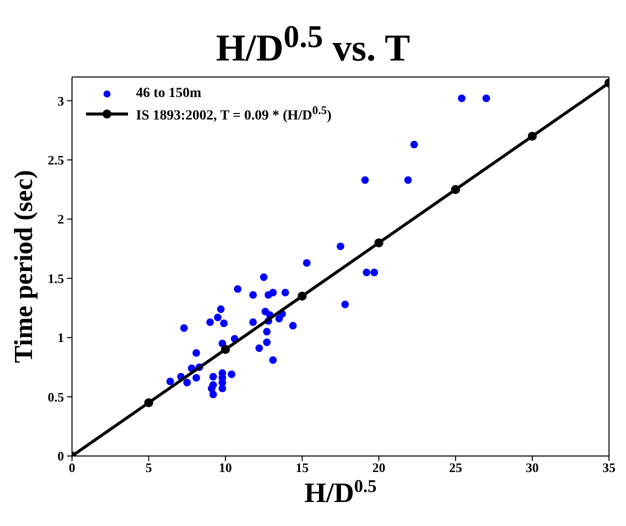 The height and width of the screenshot is (526, 626). I want to click on y-tick-label: 0.5, so click(56, 396).